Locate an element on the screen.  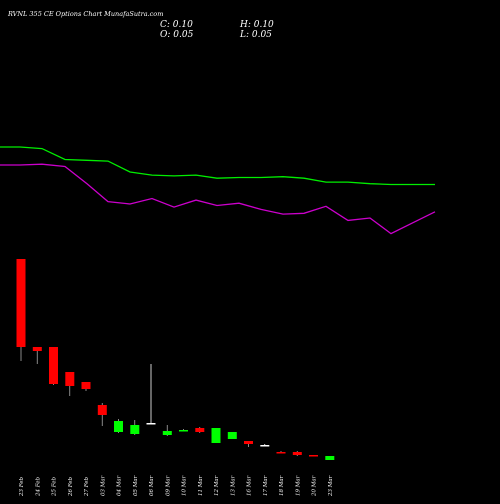
x-tick-label: 05 Mar is located at coordinates (136, 485).